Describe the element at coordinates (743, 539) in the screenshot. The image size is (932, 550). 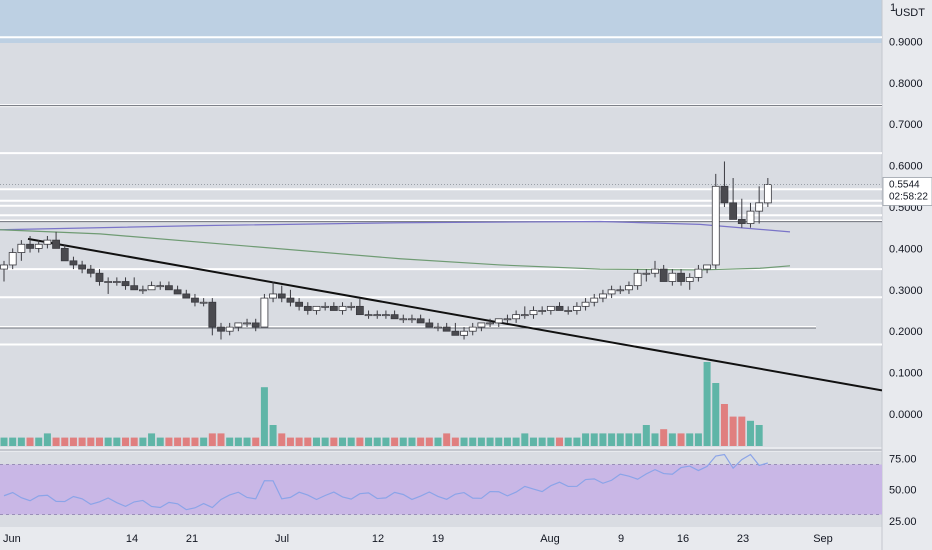
I see `time-tick-label: 23` at that location.